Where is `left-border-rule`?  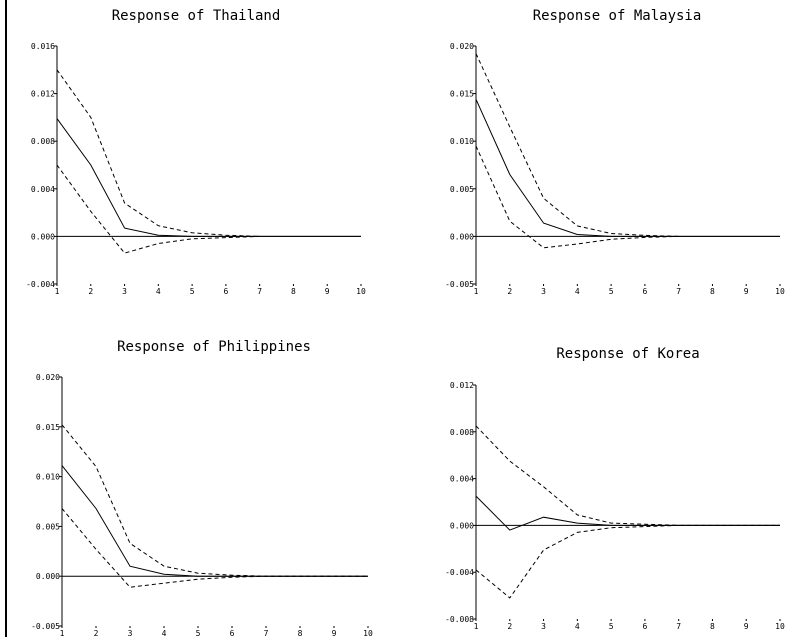 left-border-rule is located at coordinates (6, 318).